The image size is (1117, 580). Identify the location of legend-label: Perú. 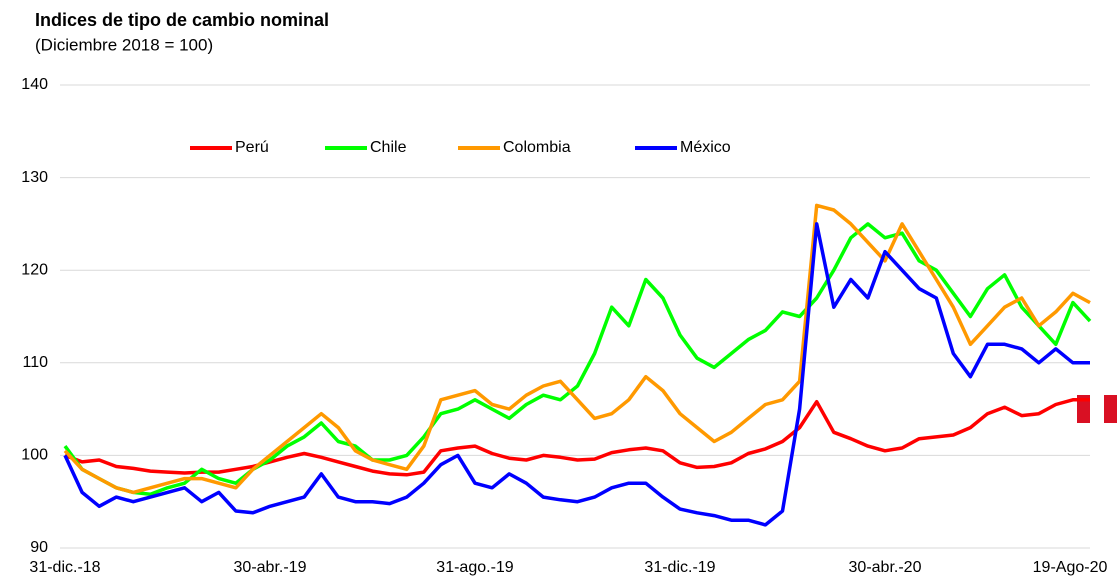
(252, 147).